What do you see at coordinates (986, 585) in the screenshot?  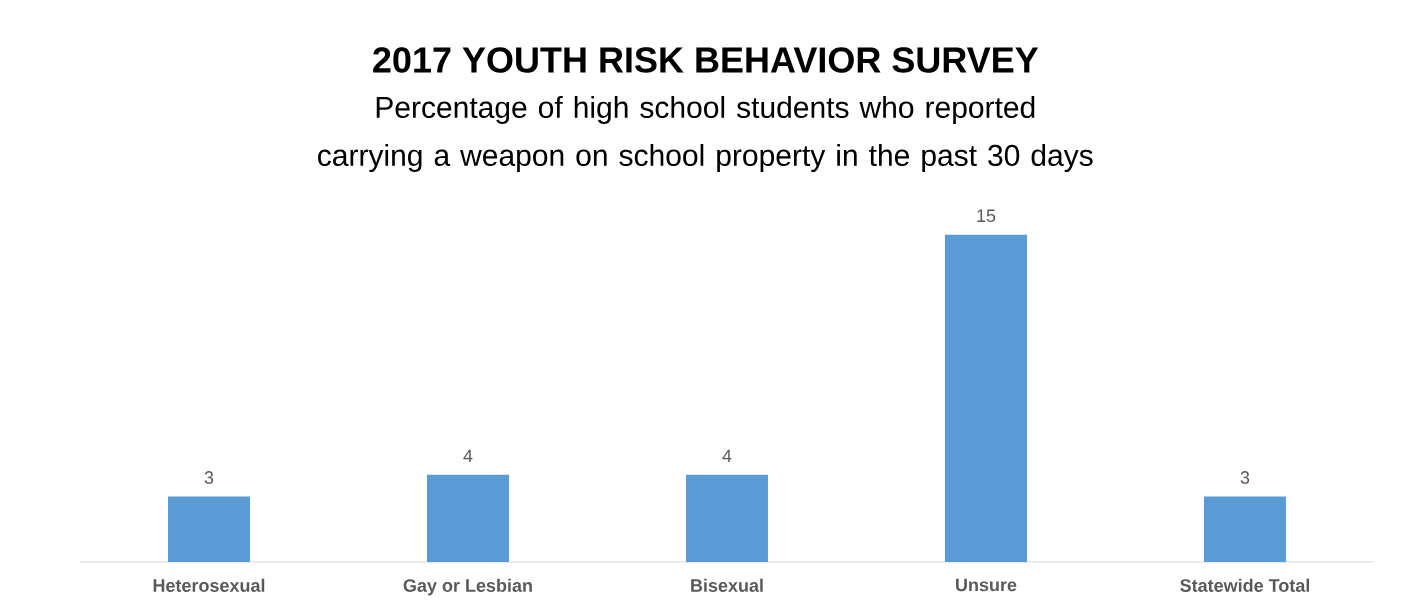 I see `x-tick-label: Unsure` at bounding box center [986, 585].